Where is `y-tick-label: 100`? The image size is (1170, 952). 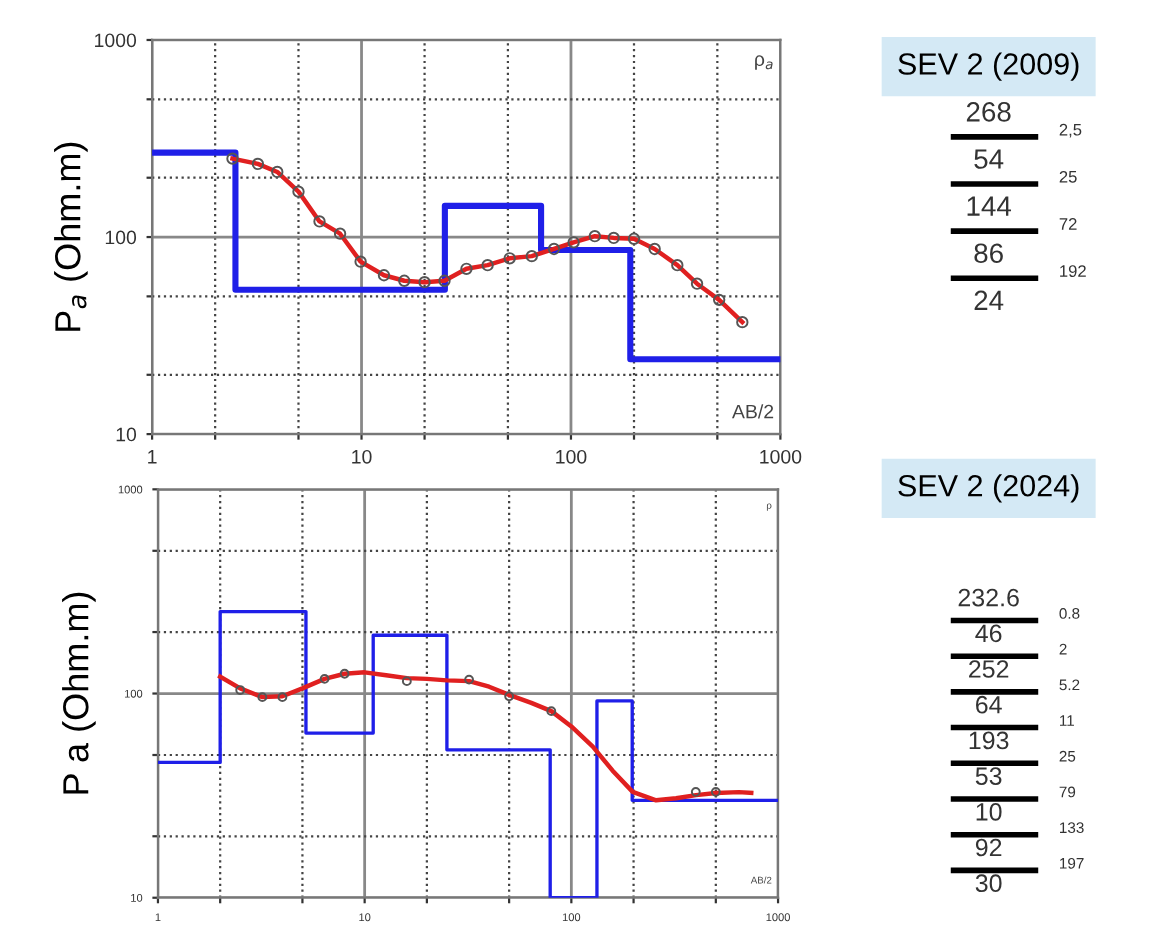 y-tick-label: 100 is located at coordinates (121, 237).